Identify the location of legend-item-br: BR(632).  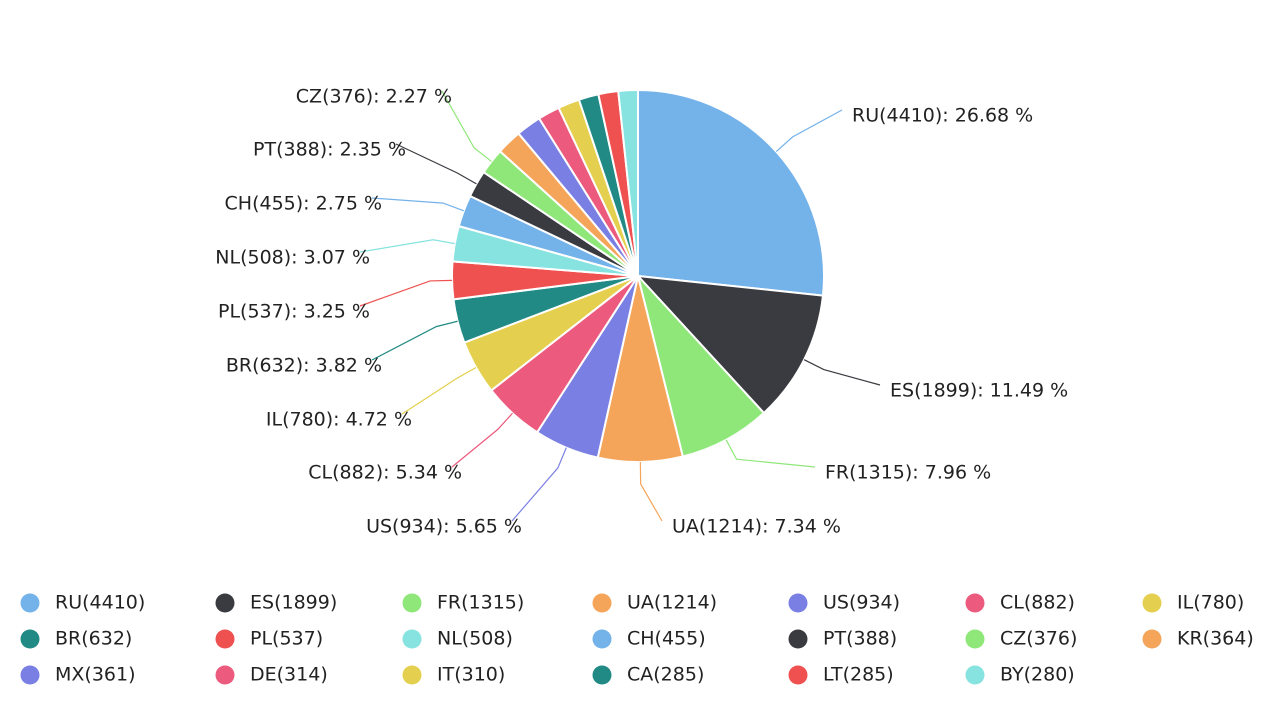
(76, 639).